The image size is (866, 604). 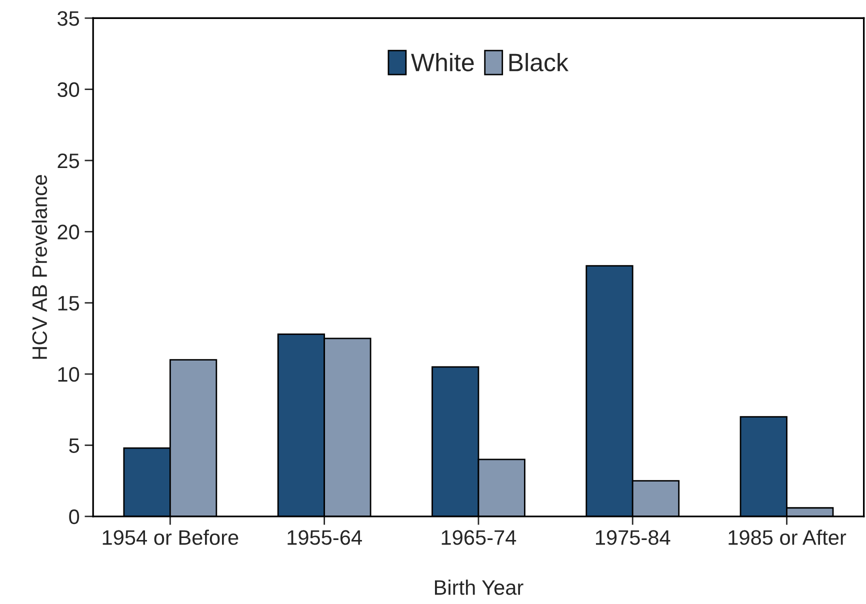 What do you see at coordinates (787, 537) in the screenshot?
I see `x-tick-label: 1985 or After` at bounding box center [787, 537].